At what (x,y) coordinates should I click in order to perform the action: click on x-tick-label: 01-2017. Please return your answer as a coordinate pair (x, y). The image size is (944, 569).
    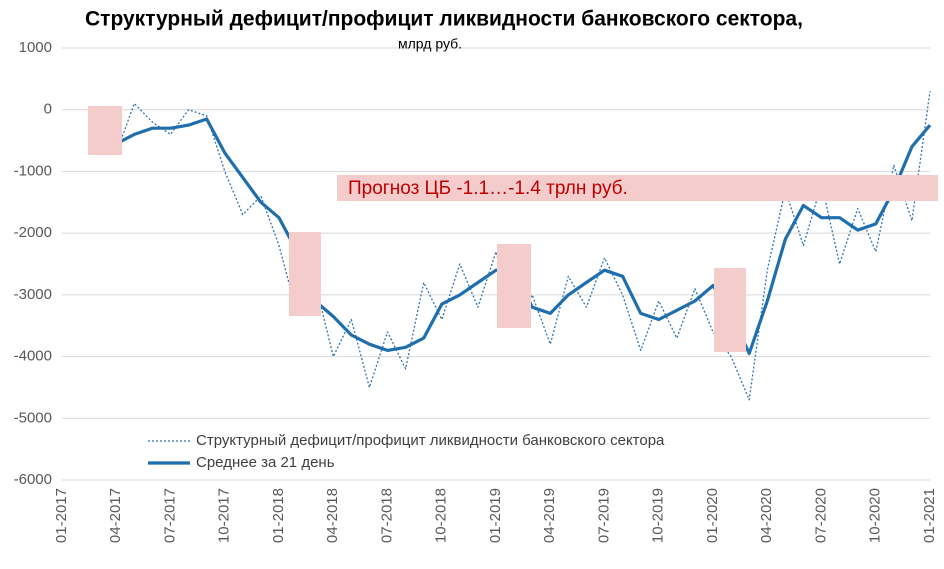
    Looking at the image, I should click on (61, 515).